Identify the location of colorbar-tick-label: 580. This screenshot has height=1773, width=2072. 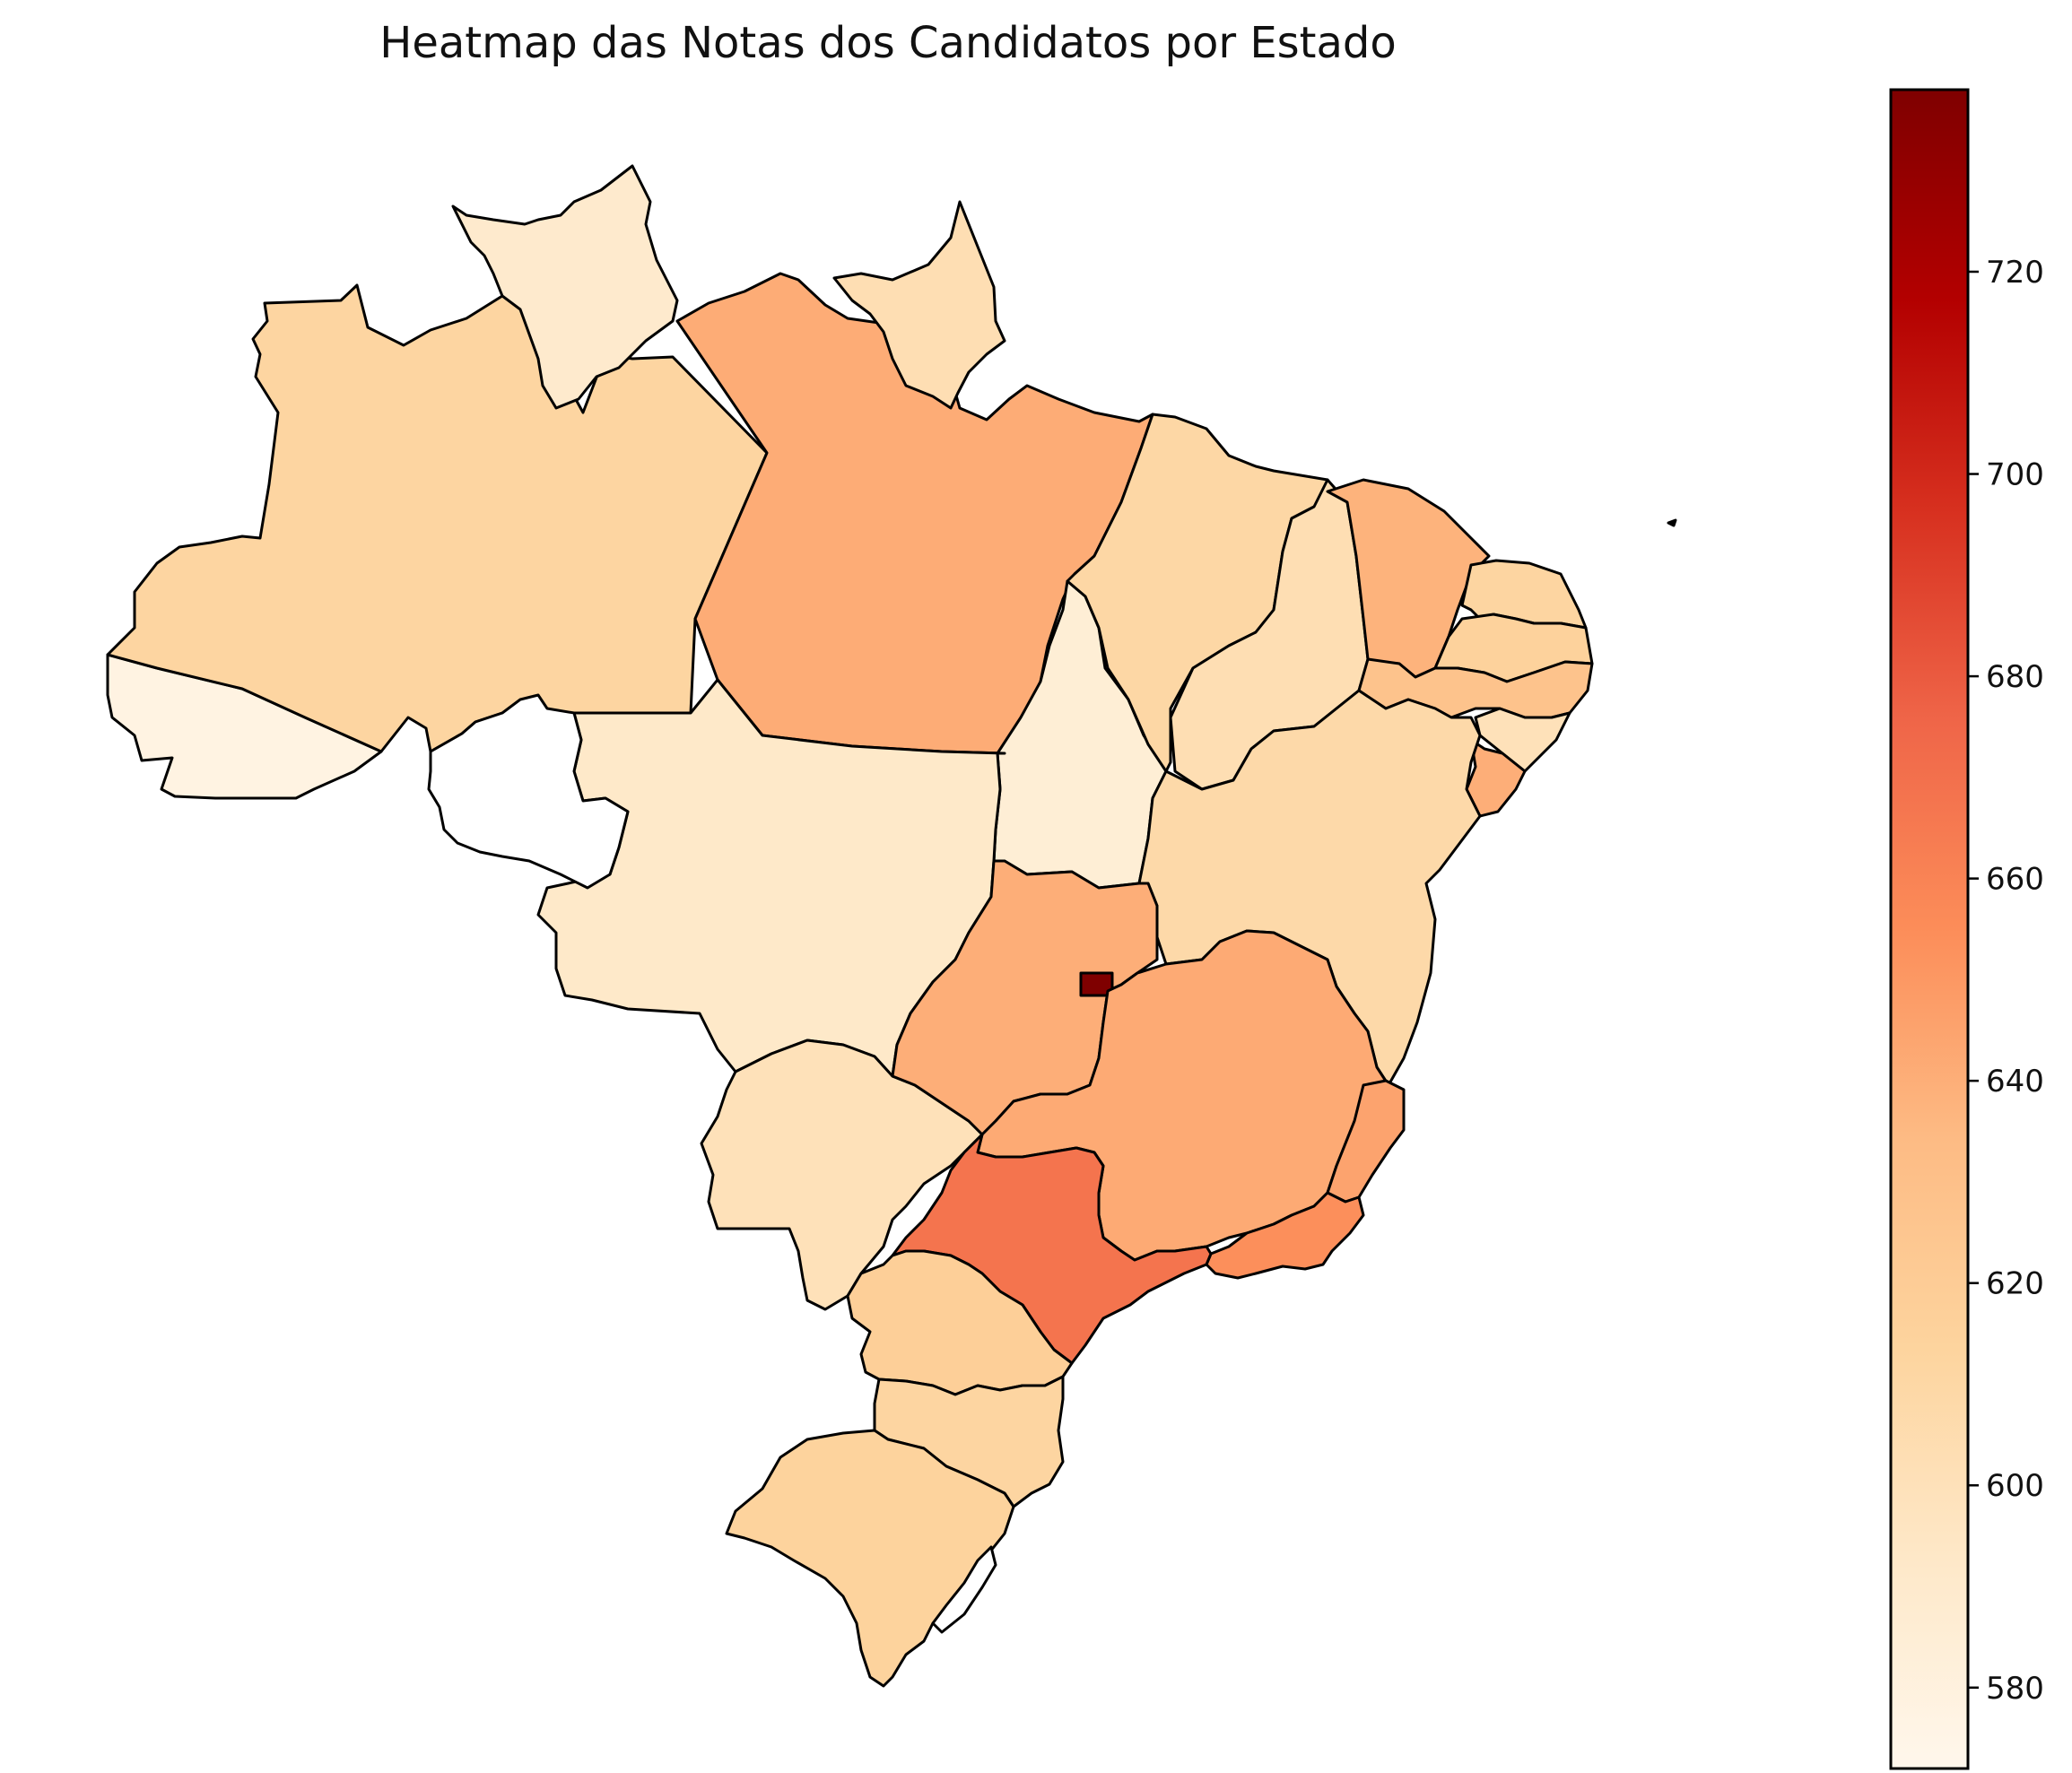
(2015, 1689).